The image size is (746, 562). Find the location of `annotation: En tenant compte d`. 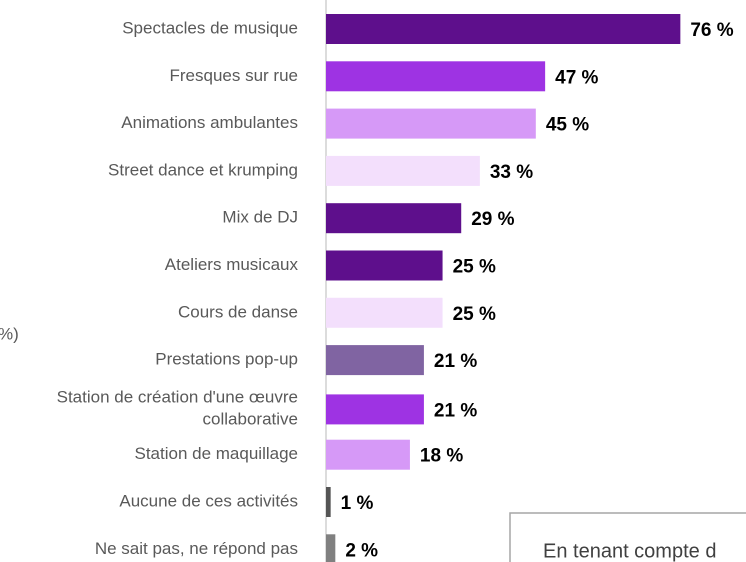

annotation: En tenant compte d is located at coordinates (629, 551).